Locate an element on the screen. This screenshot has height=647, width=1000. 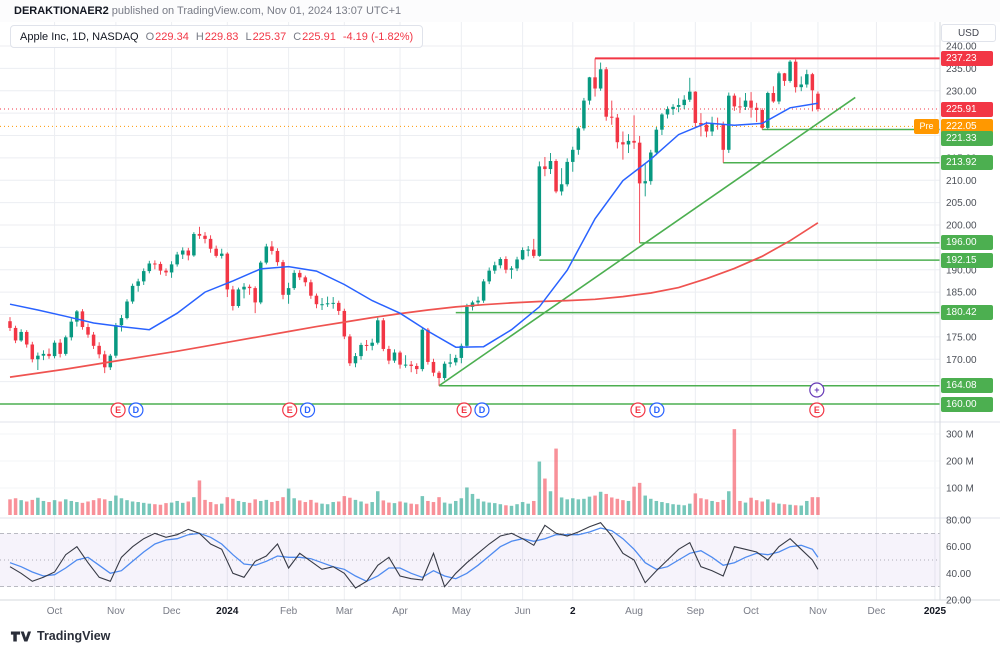
publisher-name: DERAKTIONAER2 is located at coordinates (61, 11).